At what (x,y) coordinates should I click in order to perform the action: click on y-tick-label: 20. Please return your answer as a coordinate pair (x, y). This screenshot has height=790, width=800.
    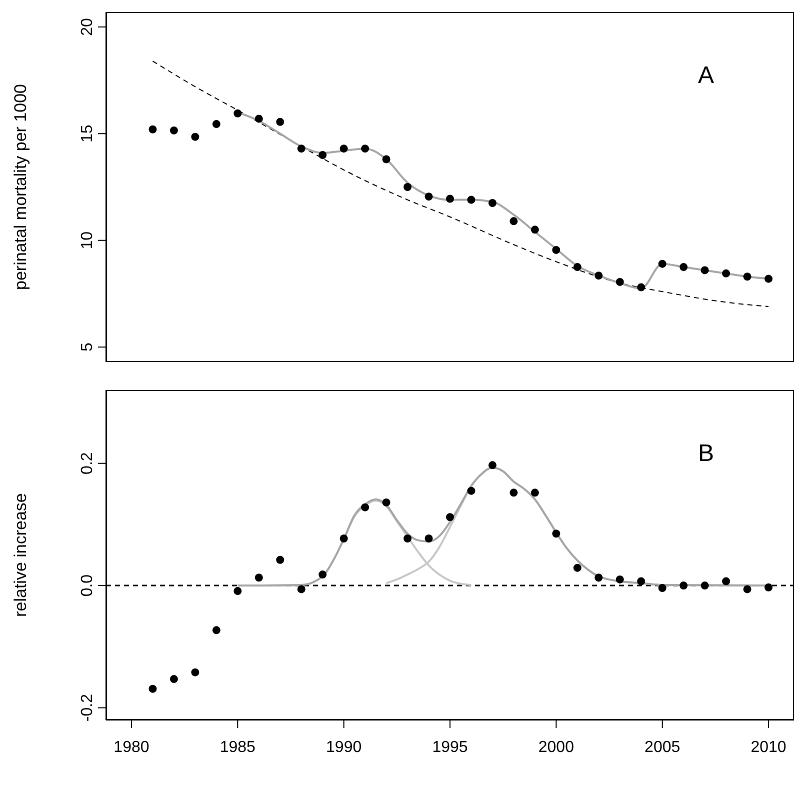
    Looking at the image, I should click on (87, 27).